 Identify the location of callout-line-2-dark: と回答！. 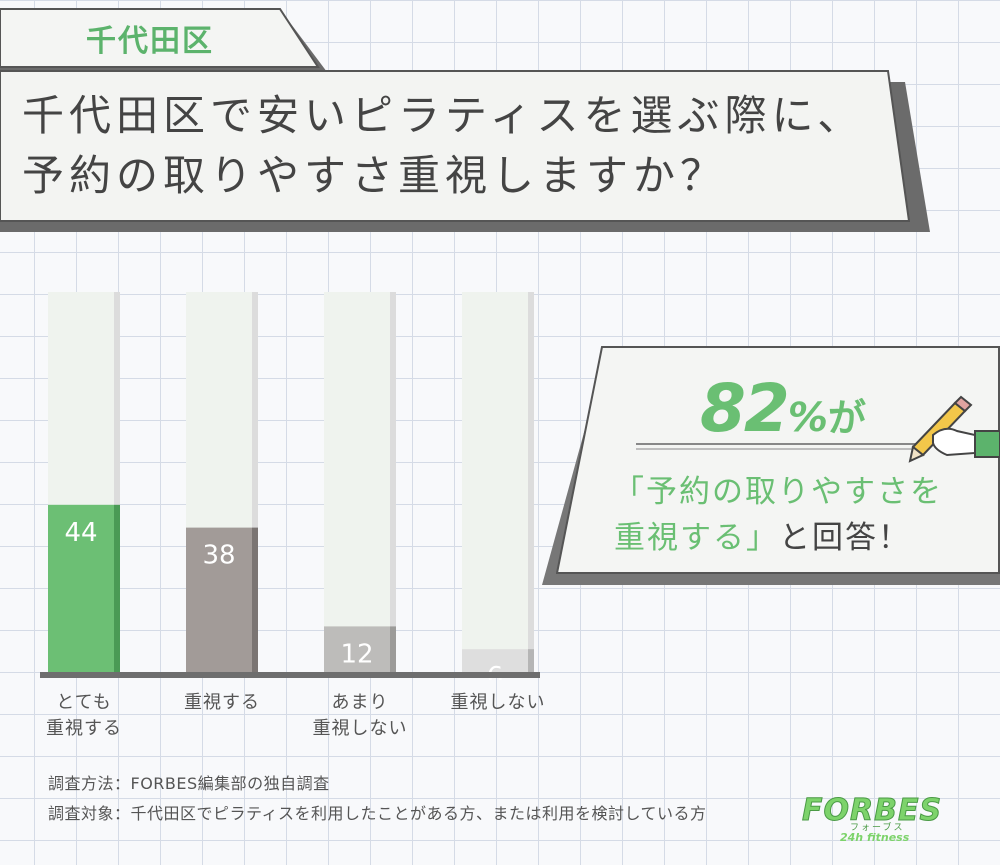
(845, 538).